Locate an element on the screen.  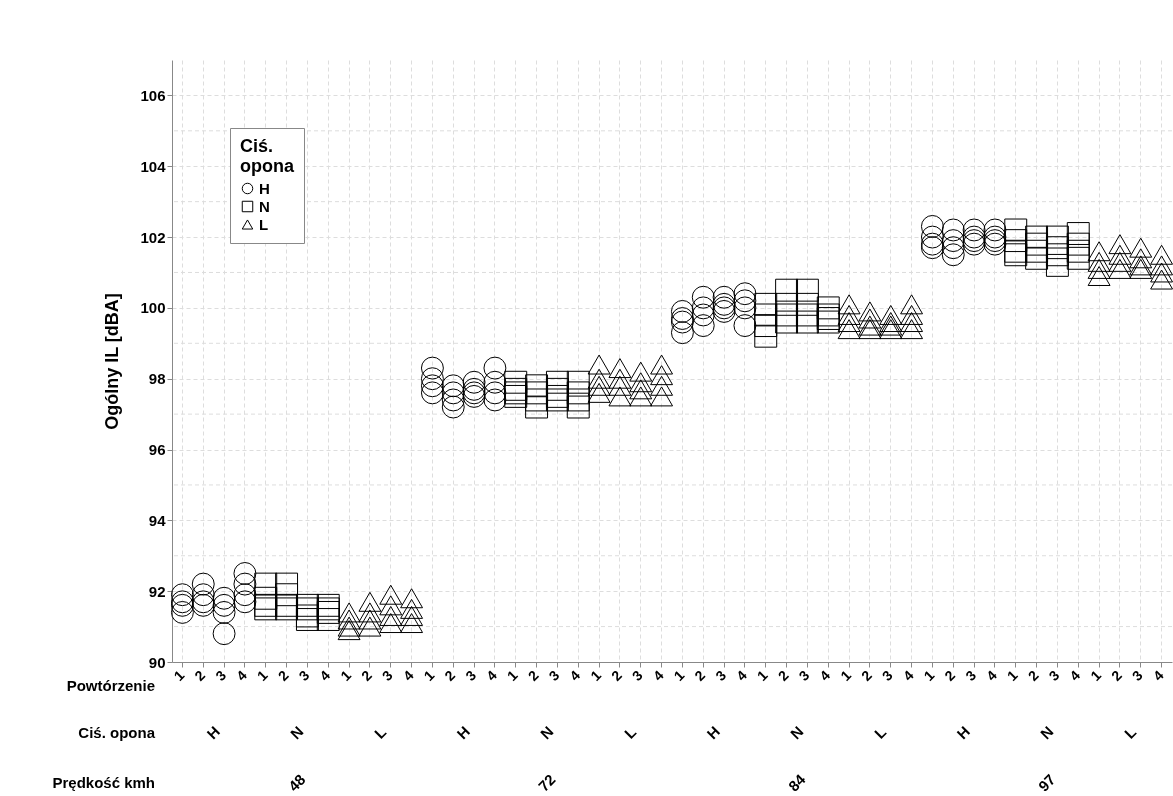
legend-label: L is located at coordinates (264, 224).